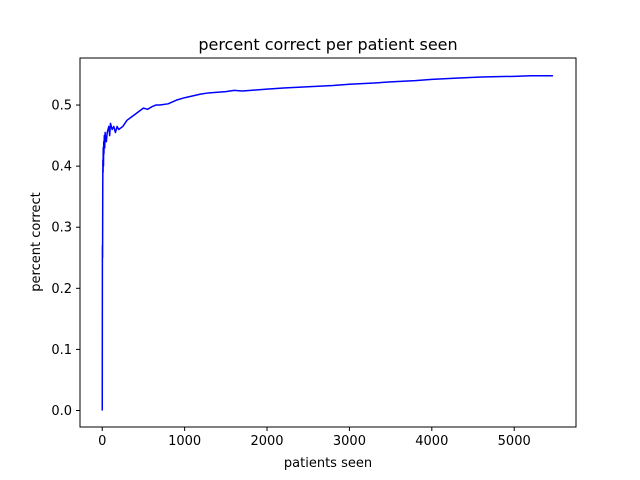 This screenshot has width=640, height=480. I want to click on y-axis: 0.0 0.1 0.2 0.3 0.4 0.5, so click(65, 259).